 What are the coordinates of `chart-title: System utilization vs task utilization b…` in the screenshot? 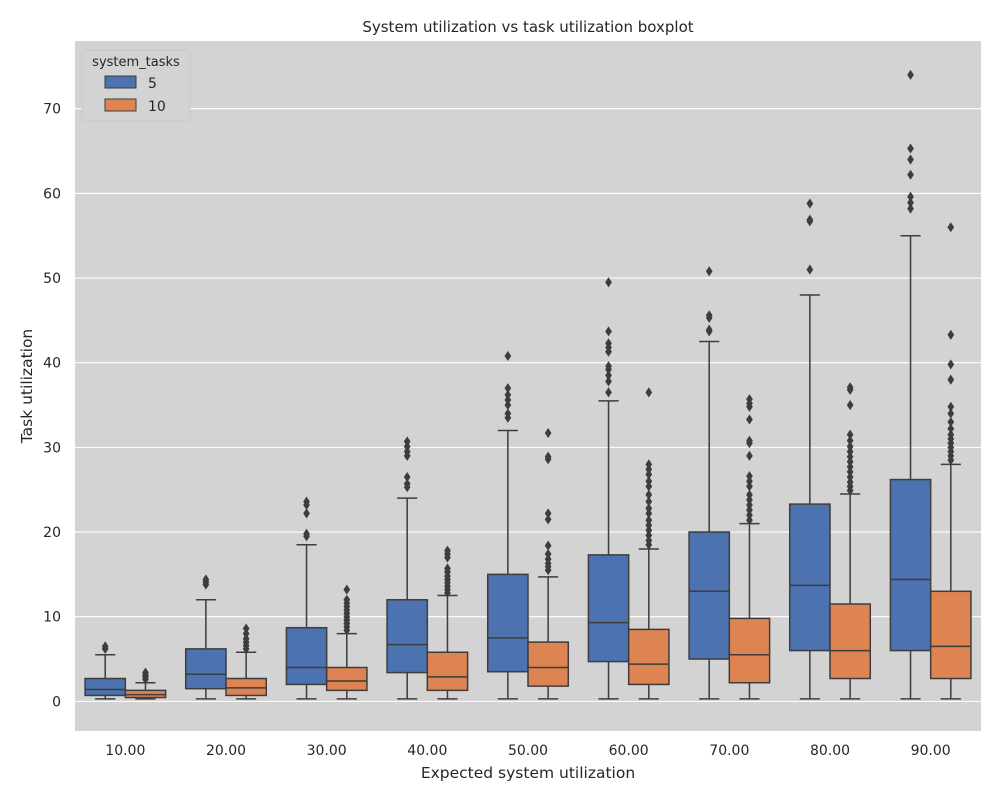 It's located at (527, 27).